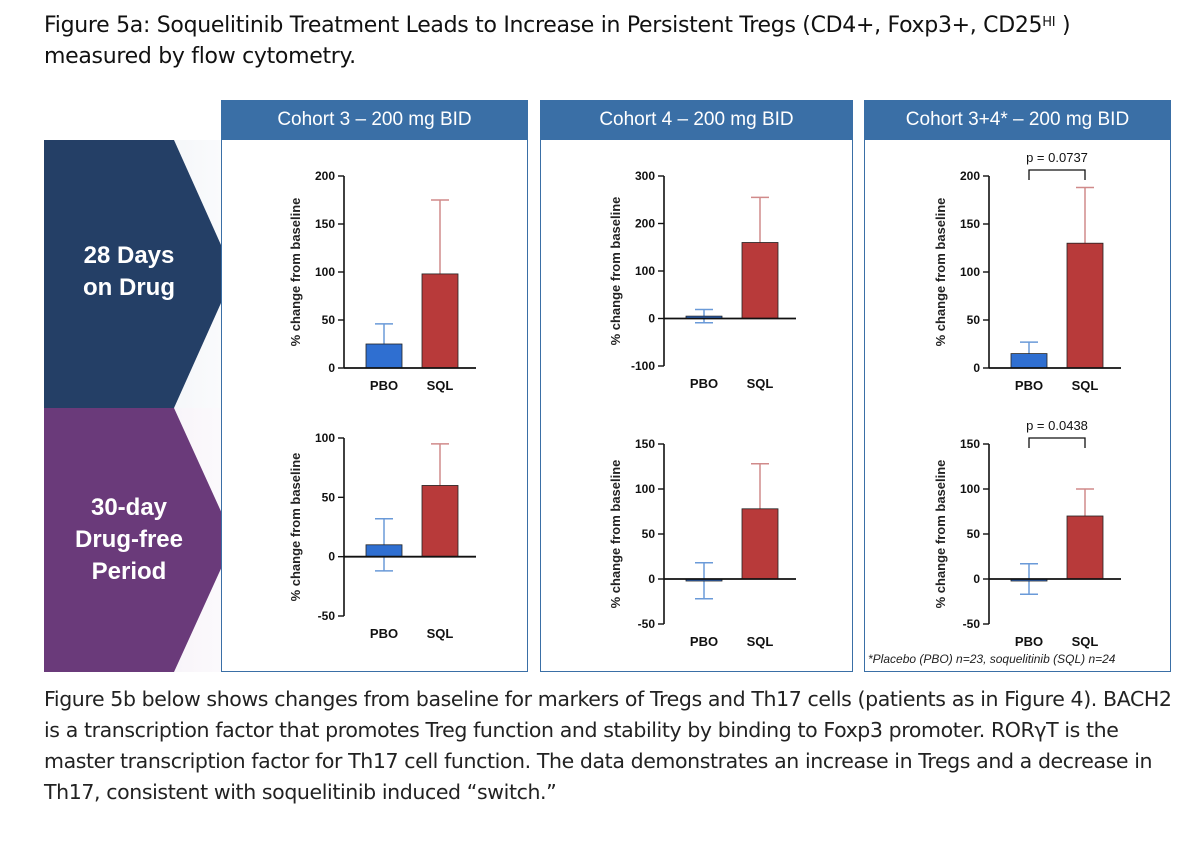 Image resolution: width=1200 pixels, height=845 pixels. Describe the element at coordinates (200, 56) in the screenshot. I see `figure-title-line2: measured by flow cytometry.` at that location.